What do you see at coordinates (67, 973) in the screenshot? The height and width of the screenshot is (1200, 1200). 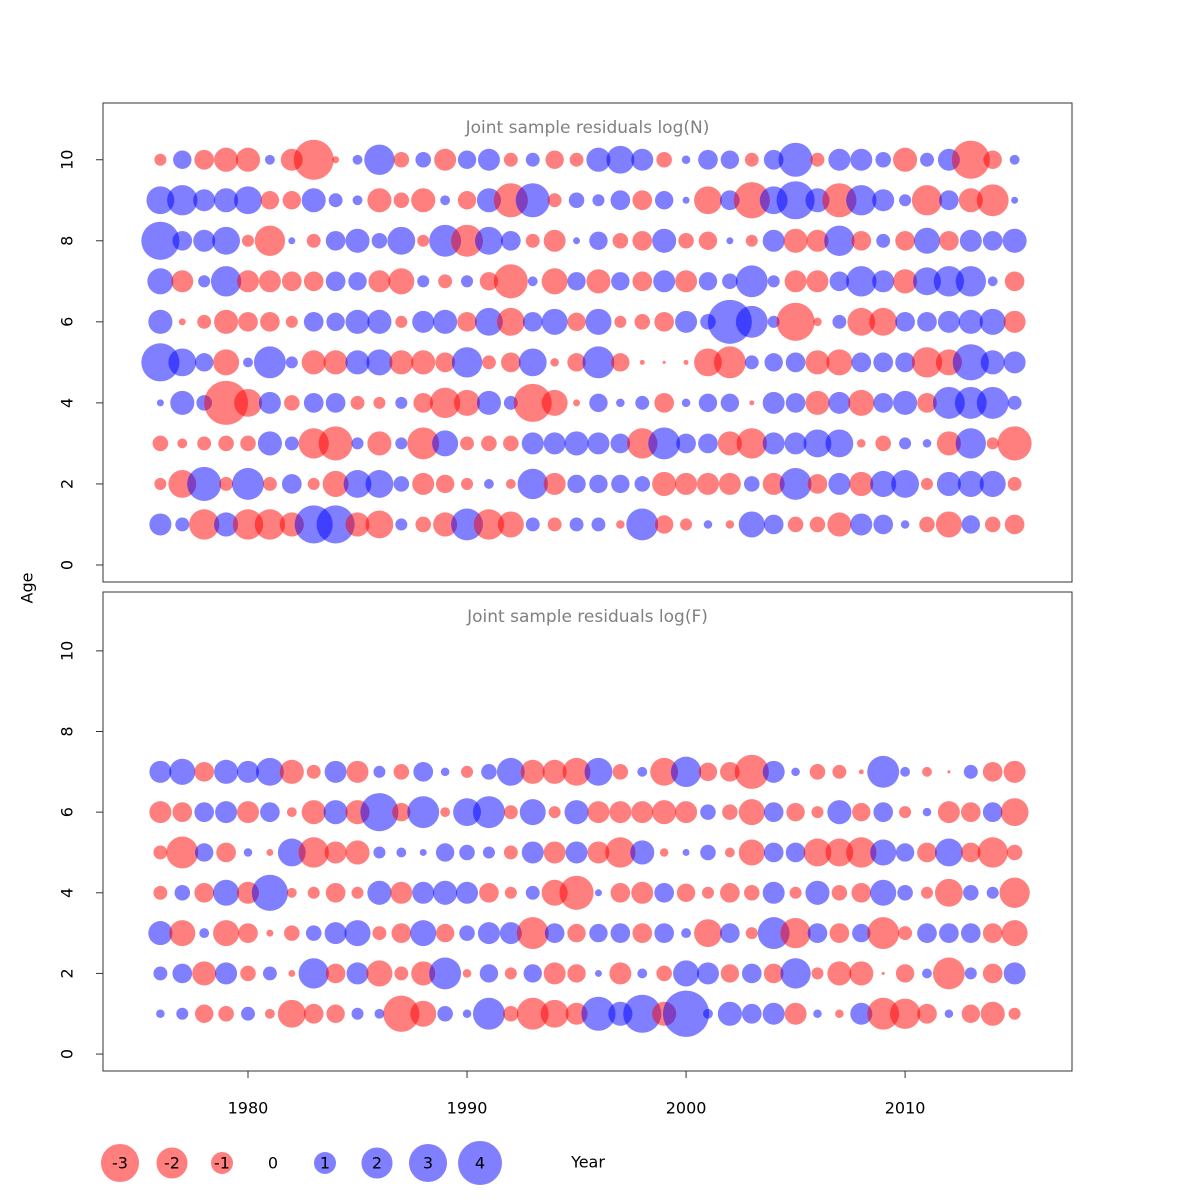 I see `y-tick-label: 2` at bounding box center [67, 973].